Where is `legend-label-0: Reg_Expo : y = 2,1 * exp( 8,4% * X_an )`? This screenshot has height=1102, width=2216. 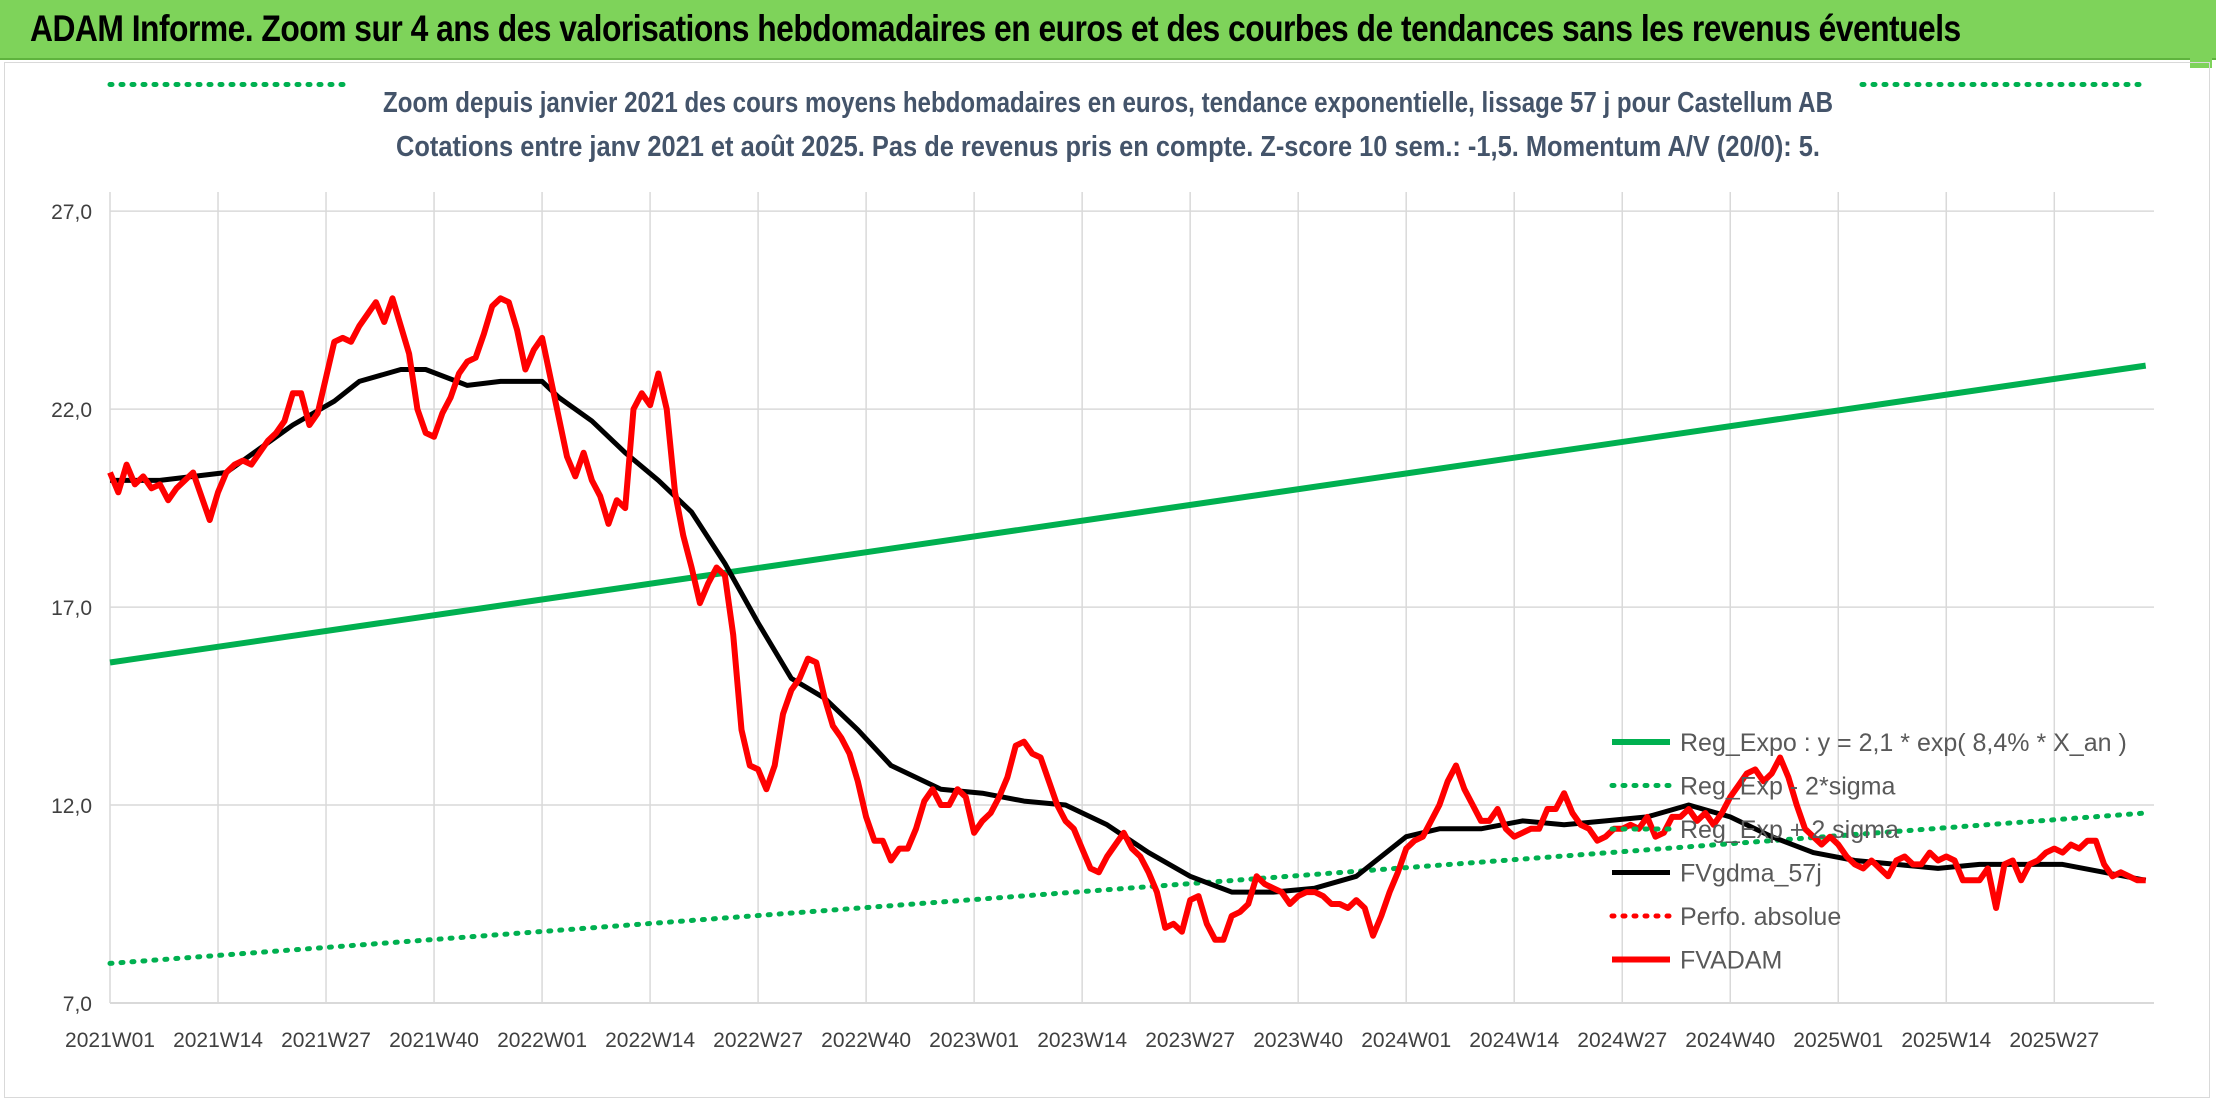
legend-label-0: Reg_Expo : y = 2,1 * exp( 8,4% * X_an ) is located at coordinates (1903, 743).